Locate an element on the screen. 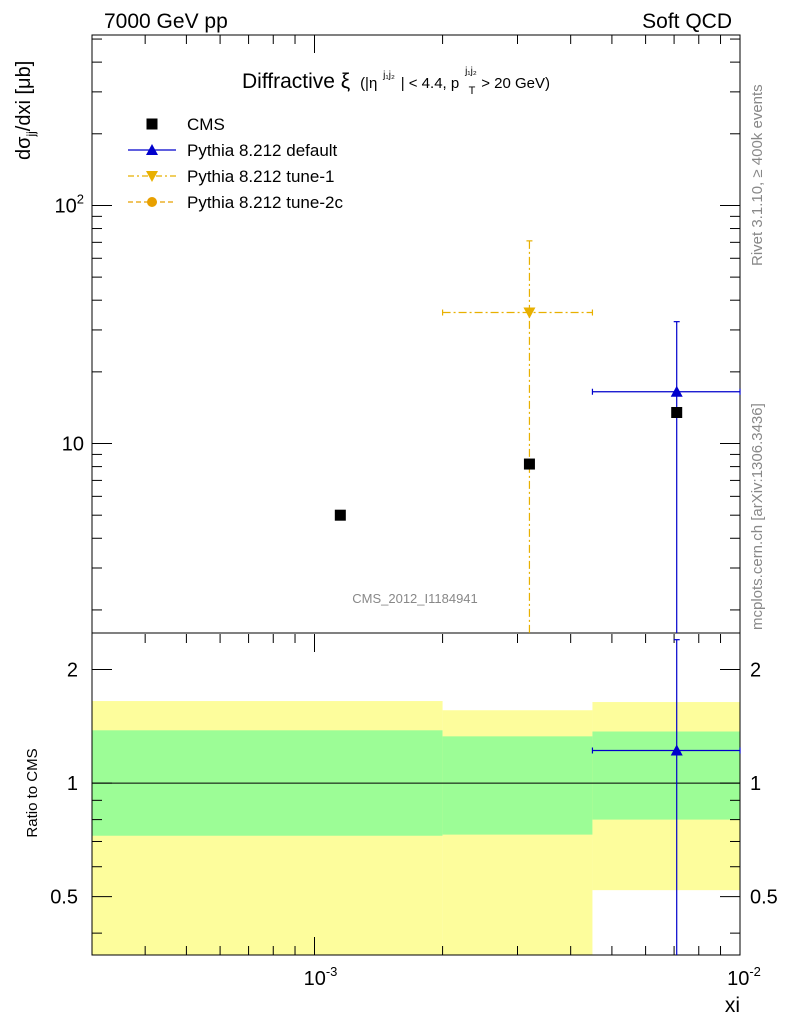 The image size is (786, 1024). y-ticklabel-100-base: 10 is located at coordinates (66, 206).